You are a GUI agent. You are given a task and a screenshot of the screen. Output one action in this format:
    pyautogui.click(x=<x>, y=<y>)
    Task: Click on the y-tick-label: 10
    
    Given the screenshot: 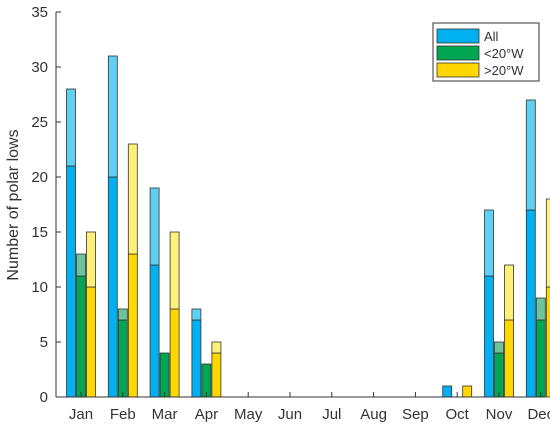 What is the action you would take?
    pyautogui.click(x=39, y=287)
    